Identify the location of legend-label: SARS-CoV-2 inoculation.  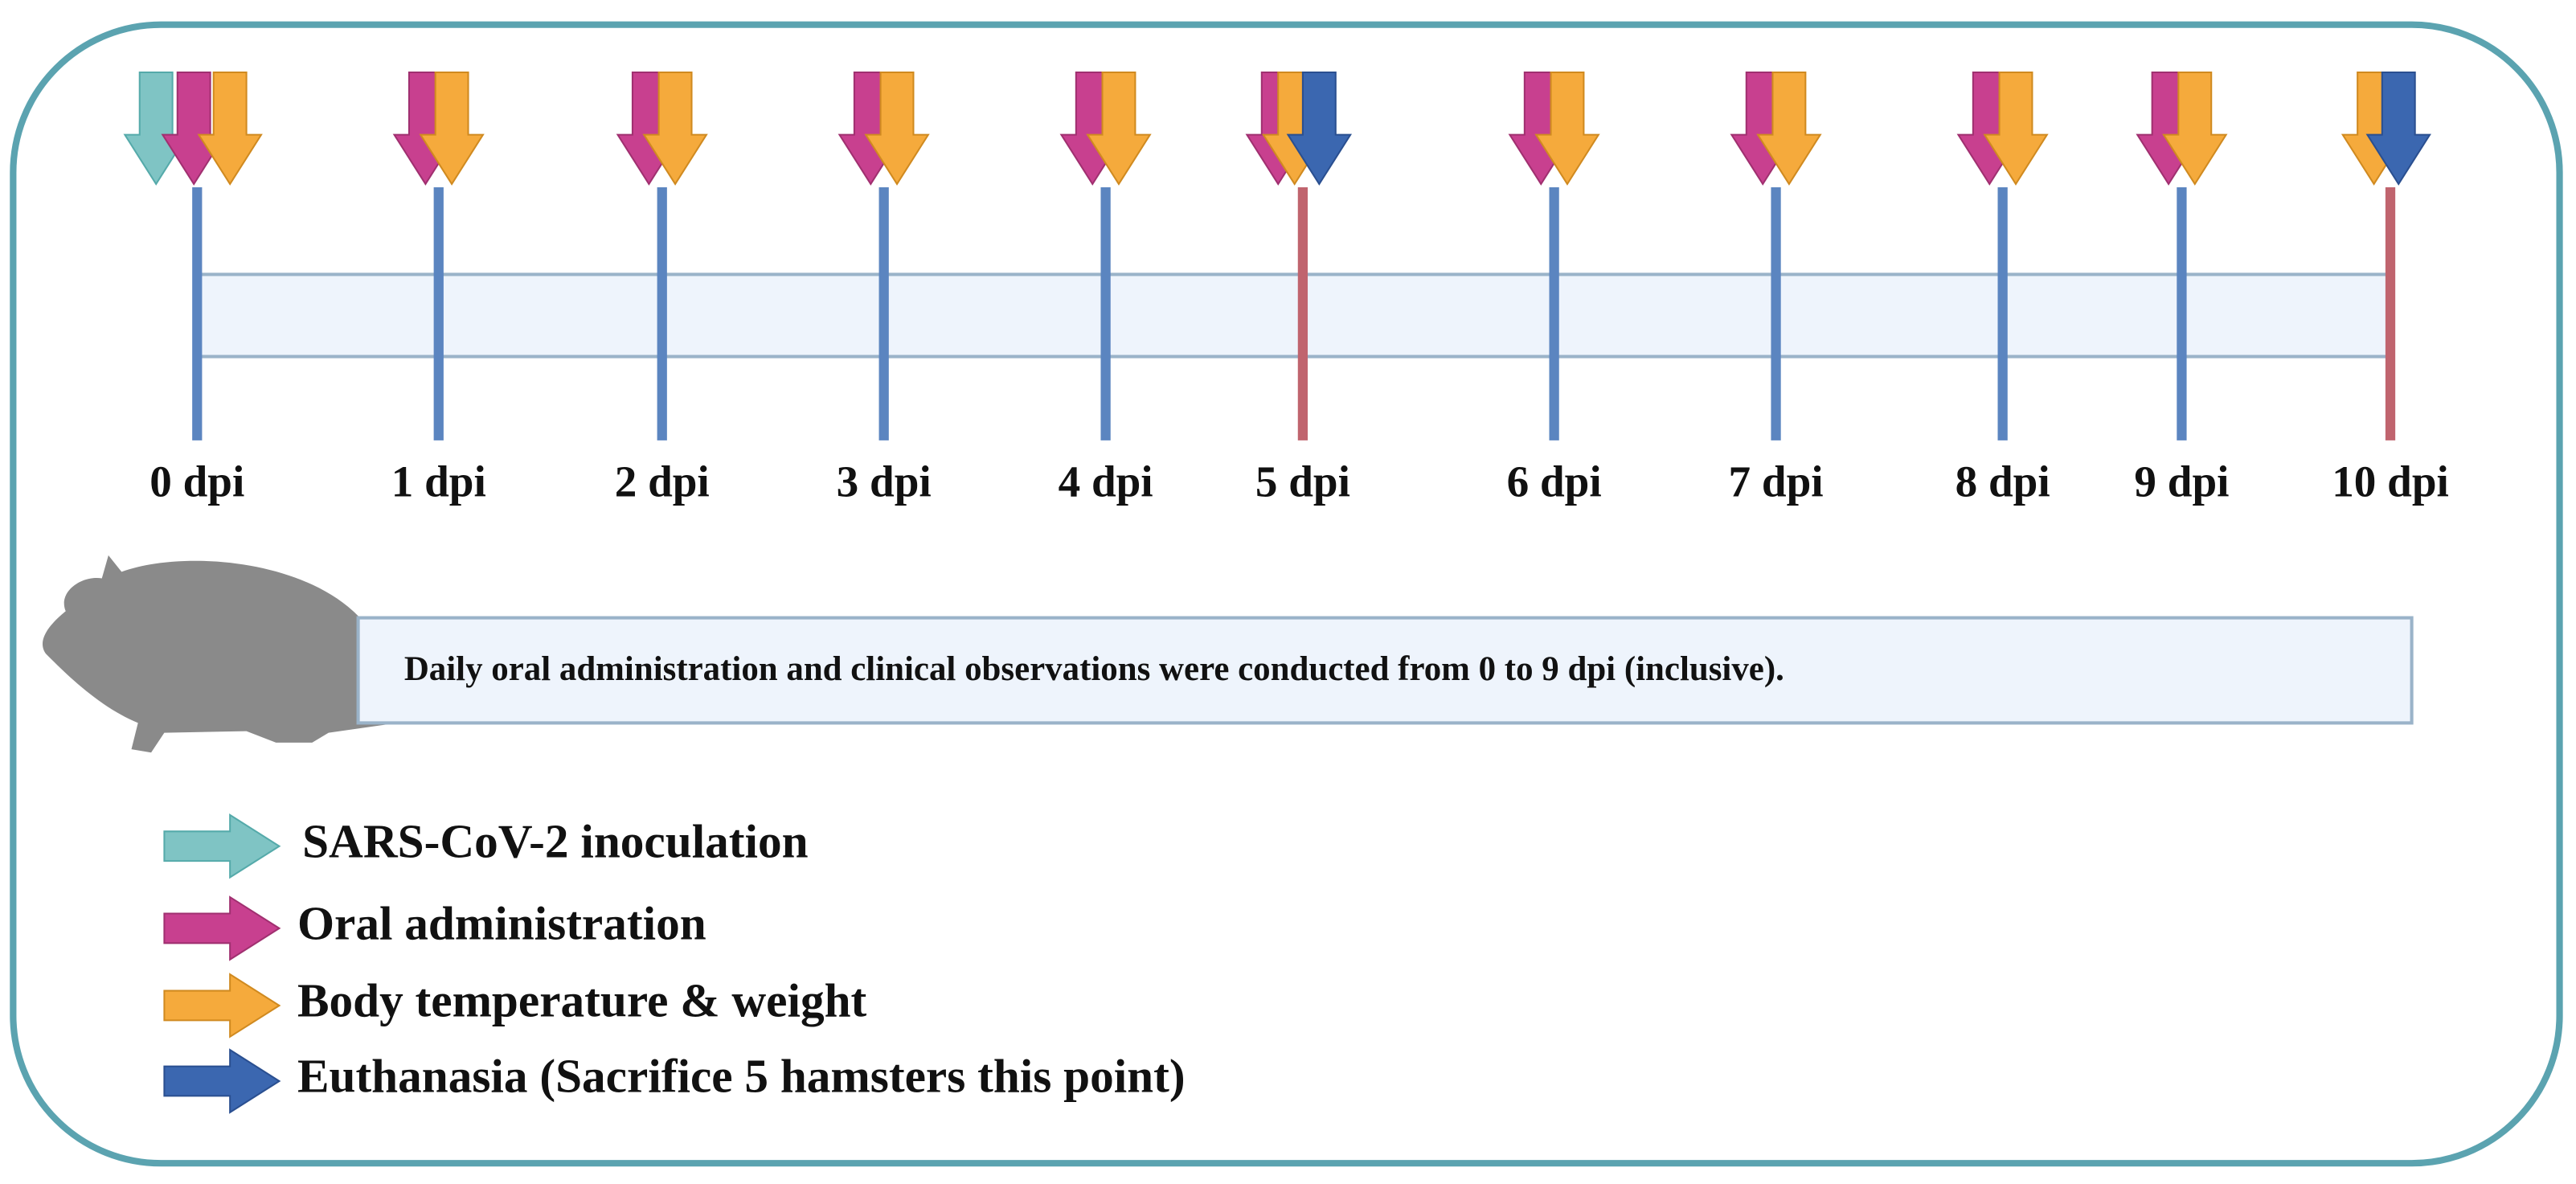
(555, 840).